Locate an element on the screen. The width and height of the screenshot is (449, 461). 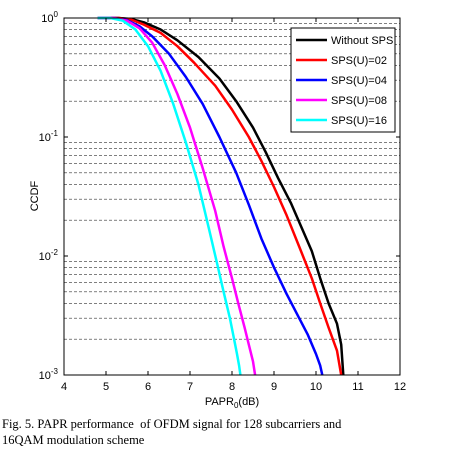
legend-label: SPS(U)=08 is located at coordinates (359, 101).